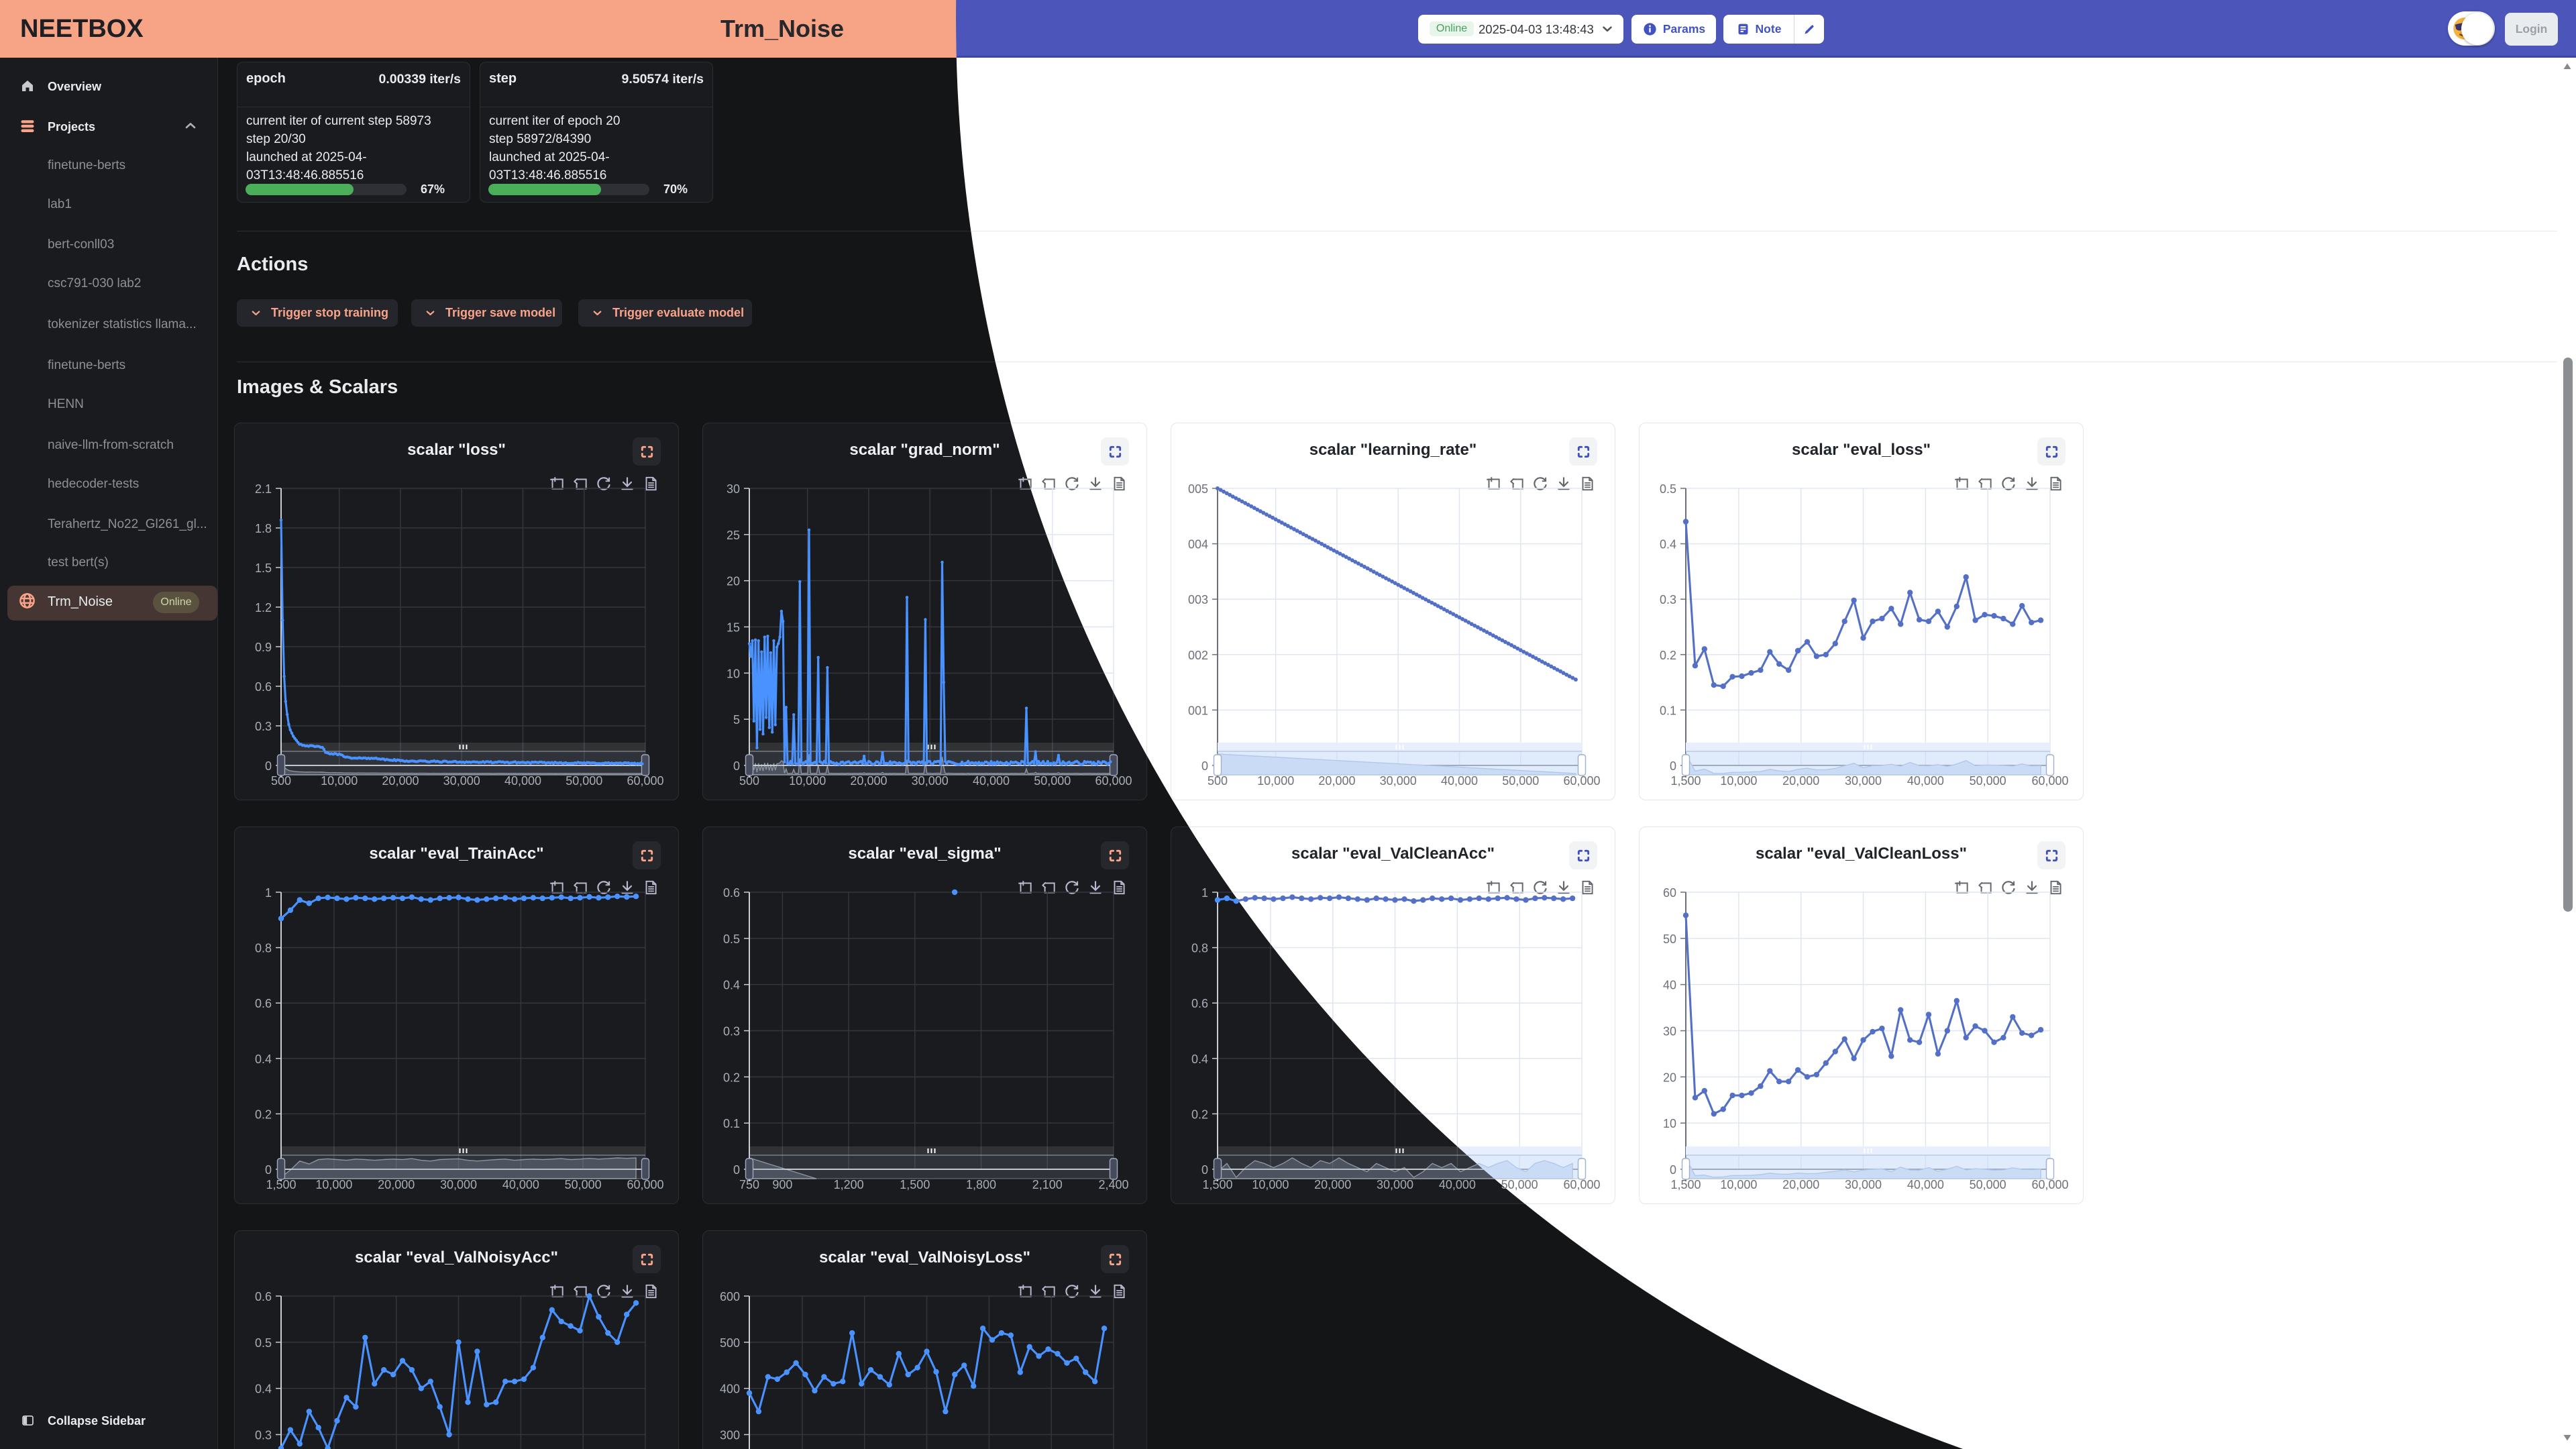 The height and width of the screenshot is (1449, 2576). What do you see at coordinates (263, 568) in the screenshot?
I see `svg-text: 1.5` at bounding box center [263, 568].